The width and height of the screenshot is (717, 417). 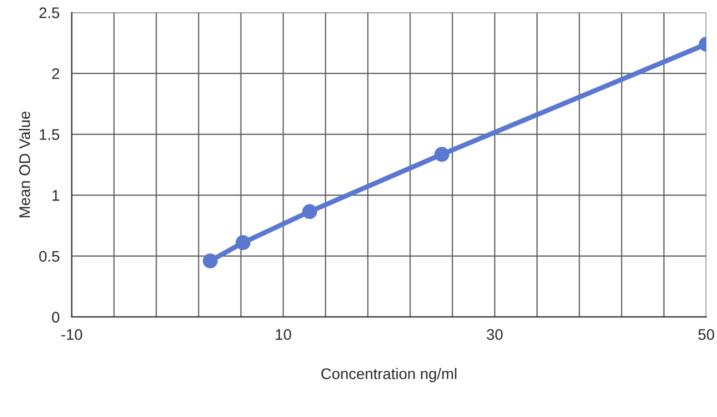 What do you see at coordinates (50, 134) in the screenshot?
I see `y-tick-label: 1.5` at bounding box center [50, 134].